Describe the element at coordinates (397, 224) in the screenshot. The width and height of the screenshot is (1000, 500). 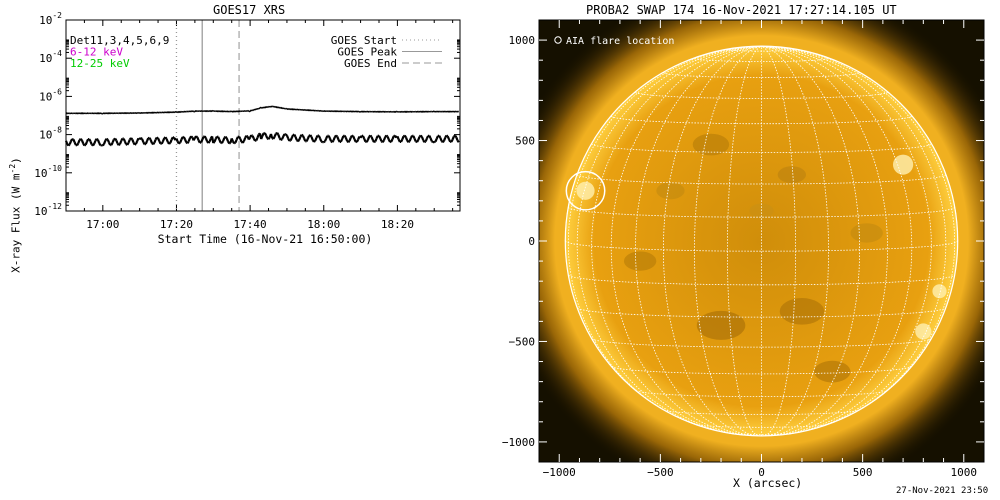
I see `x-tick-label: 18:20` at that location.